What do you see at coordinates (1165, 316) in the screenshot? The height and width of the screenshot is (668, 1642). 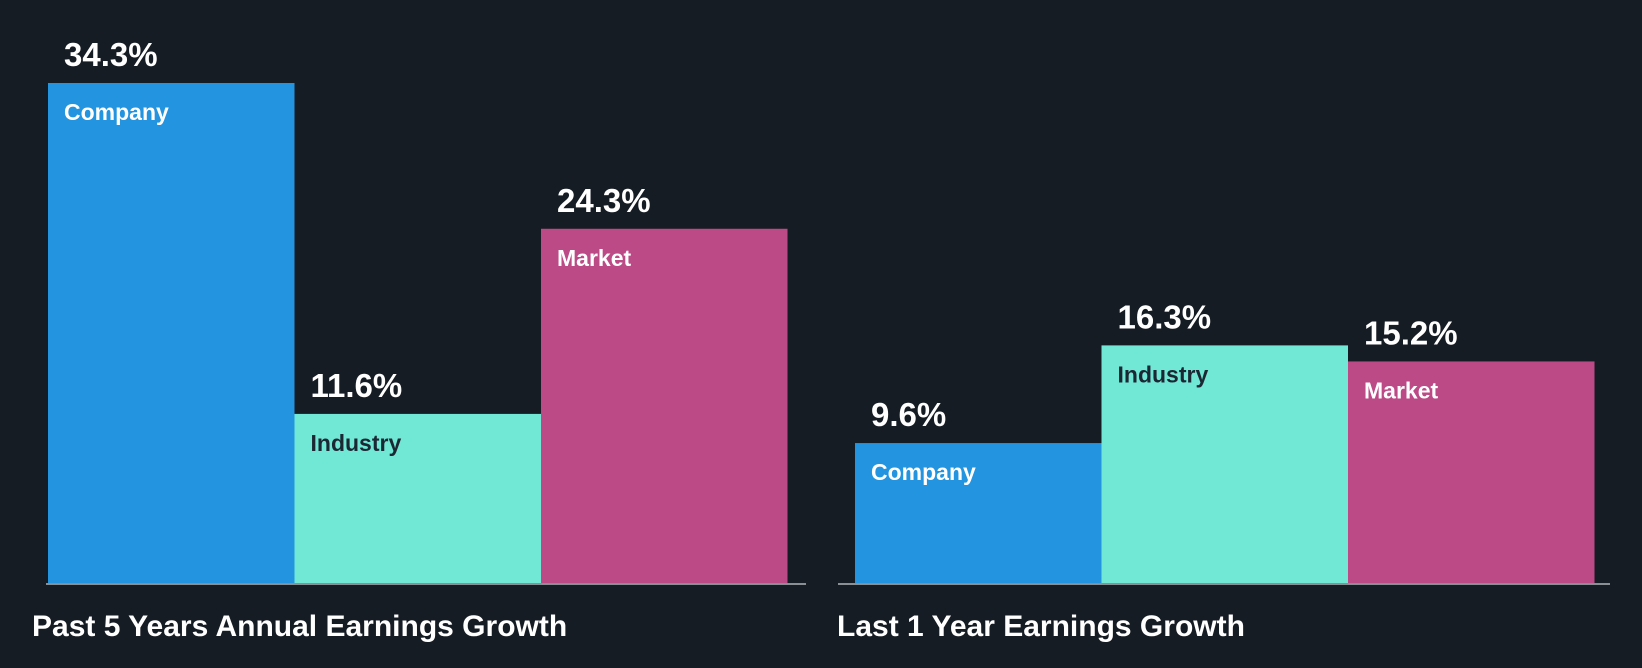 I see `bar-value-label-industry: 16.3%` at bounding box center [1165, 316].